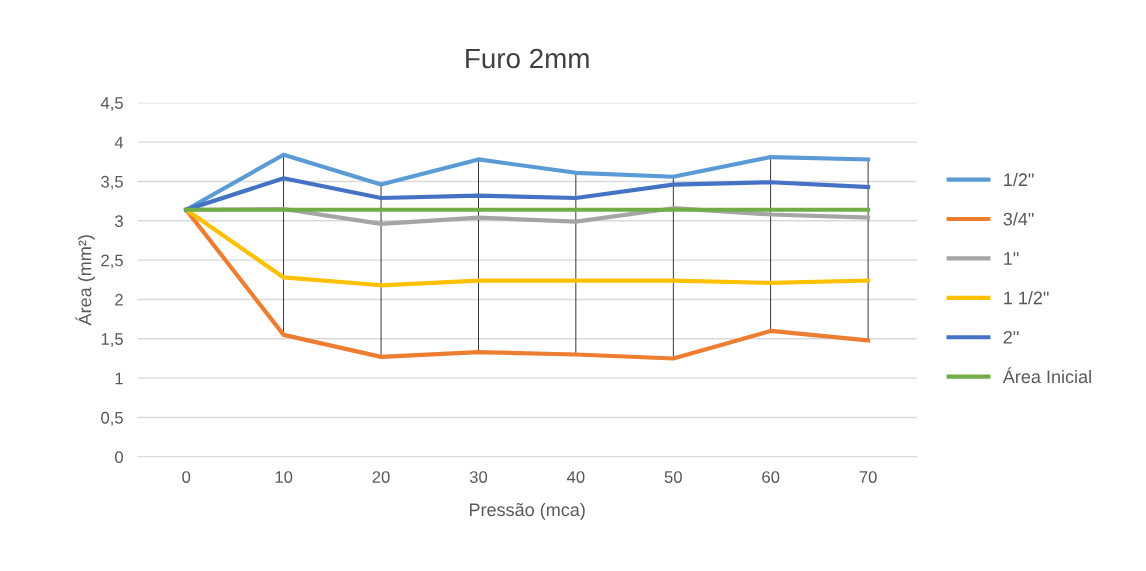 The width and height of the screenshot is (1146, 571). Describe the element at coordinates (868, 477) in the screenshot. I see `x-tick-label: 70` at that location.